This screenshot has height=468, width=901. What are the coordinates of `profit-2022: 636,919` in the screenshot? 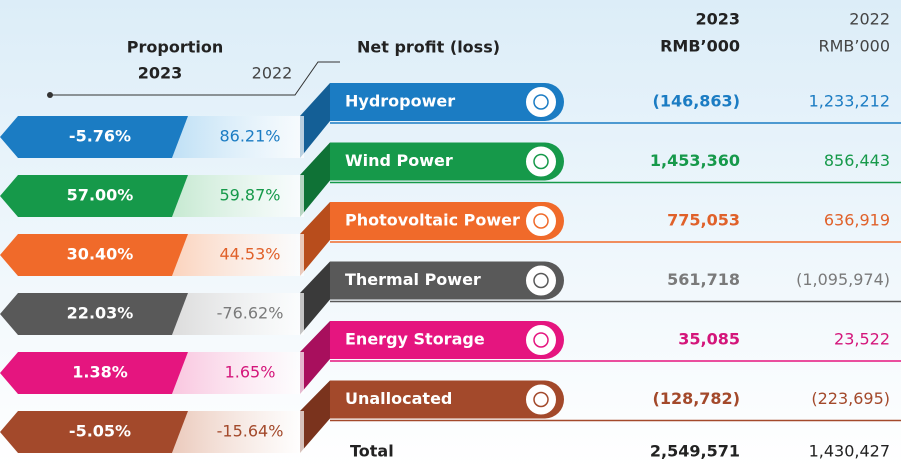 It's located at (857, 220).